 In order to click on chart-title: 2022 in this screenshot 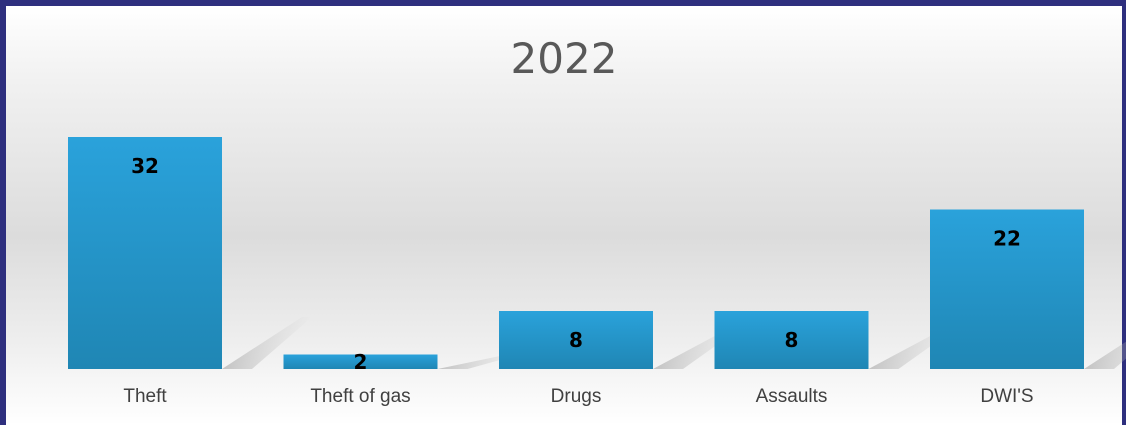, I will do `click(564, 58)`.